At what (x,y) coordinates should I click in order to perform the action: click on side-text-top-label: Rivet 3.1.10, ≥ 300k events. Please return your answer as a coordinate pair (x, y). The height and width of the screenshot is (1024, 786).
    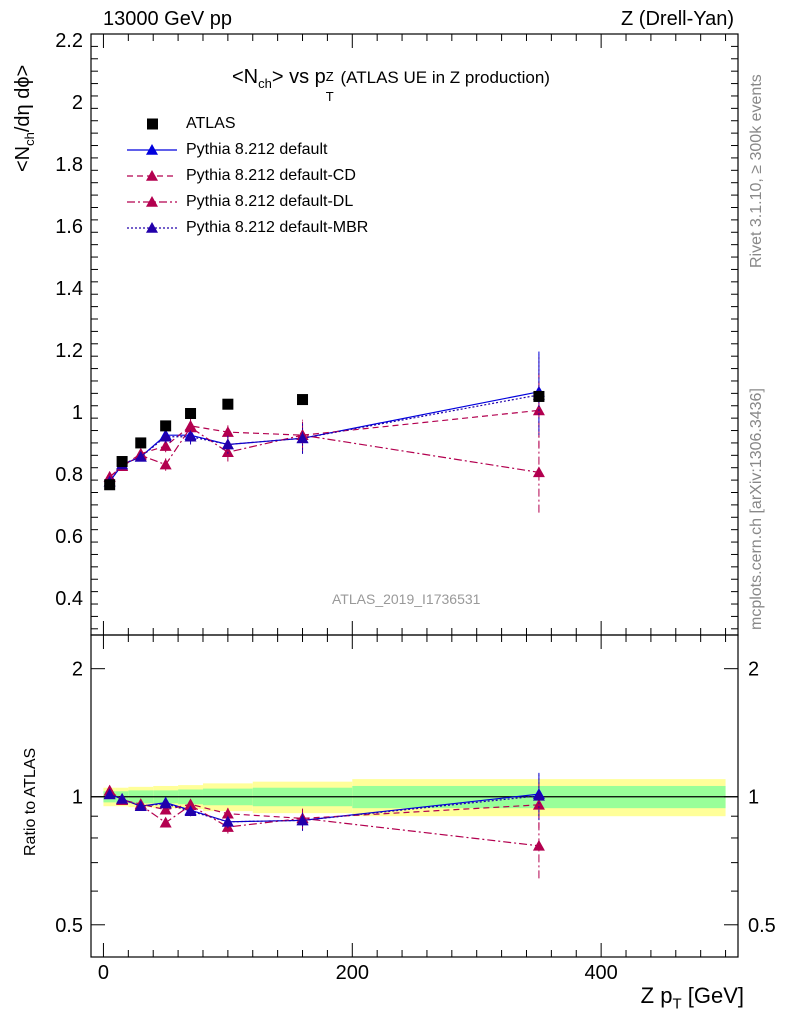
    Looking at the image, I should click on (756, 171).